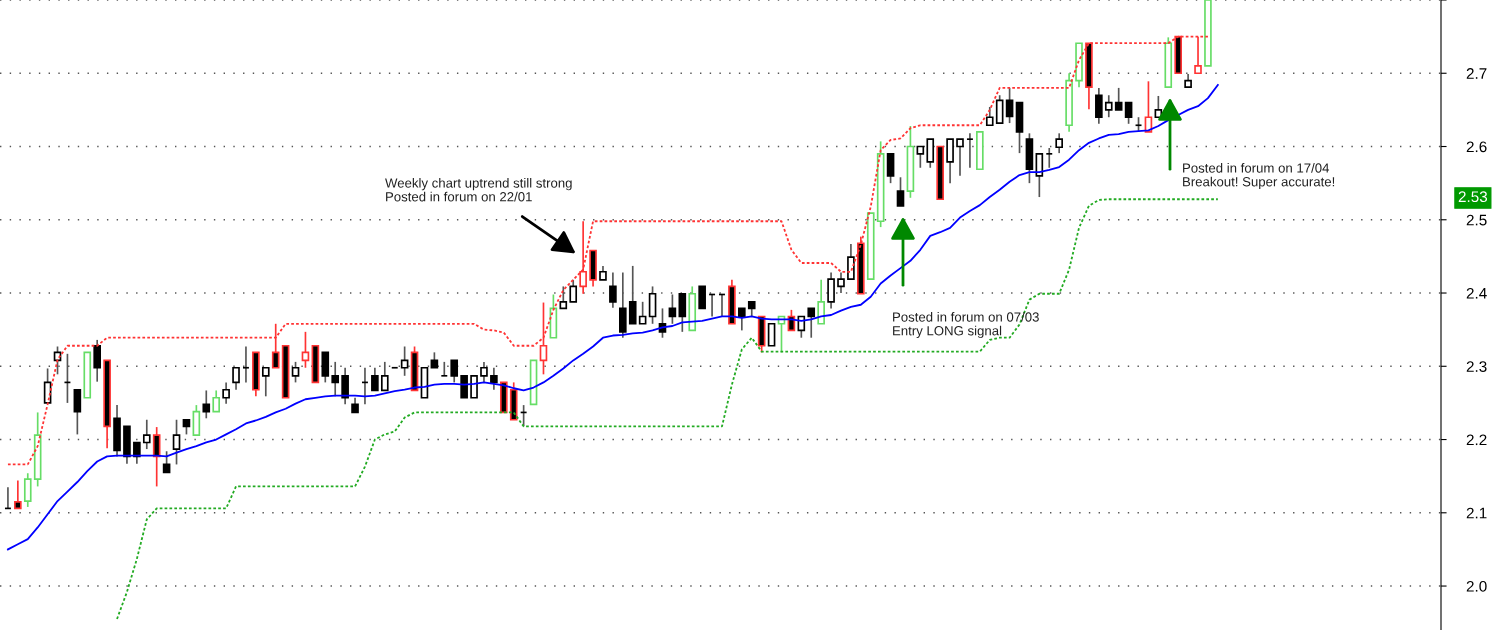 This screenshot has width=1500, height=630. I want to click on annotation: Weekly chart uptrend still strong Posted in forum on 22/01, so click(478, 190).